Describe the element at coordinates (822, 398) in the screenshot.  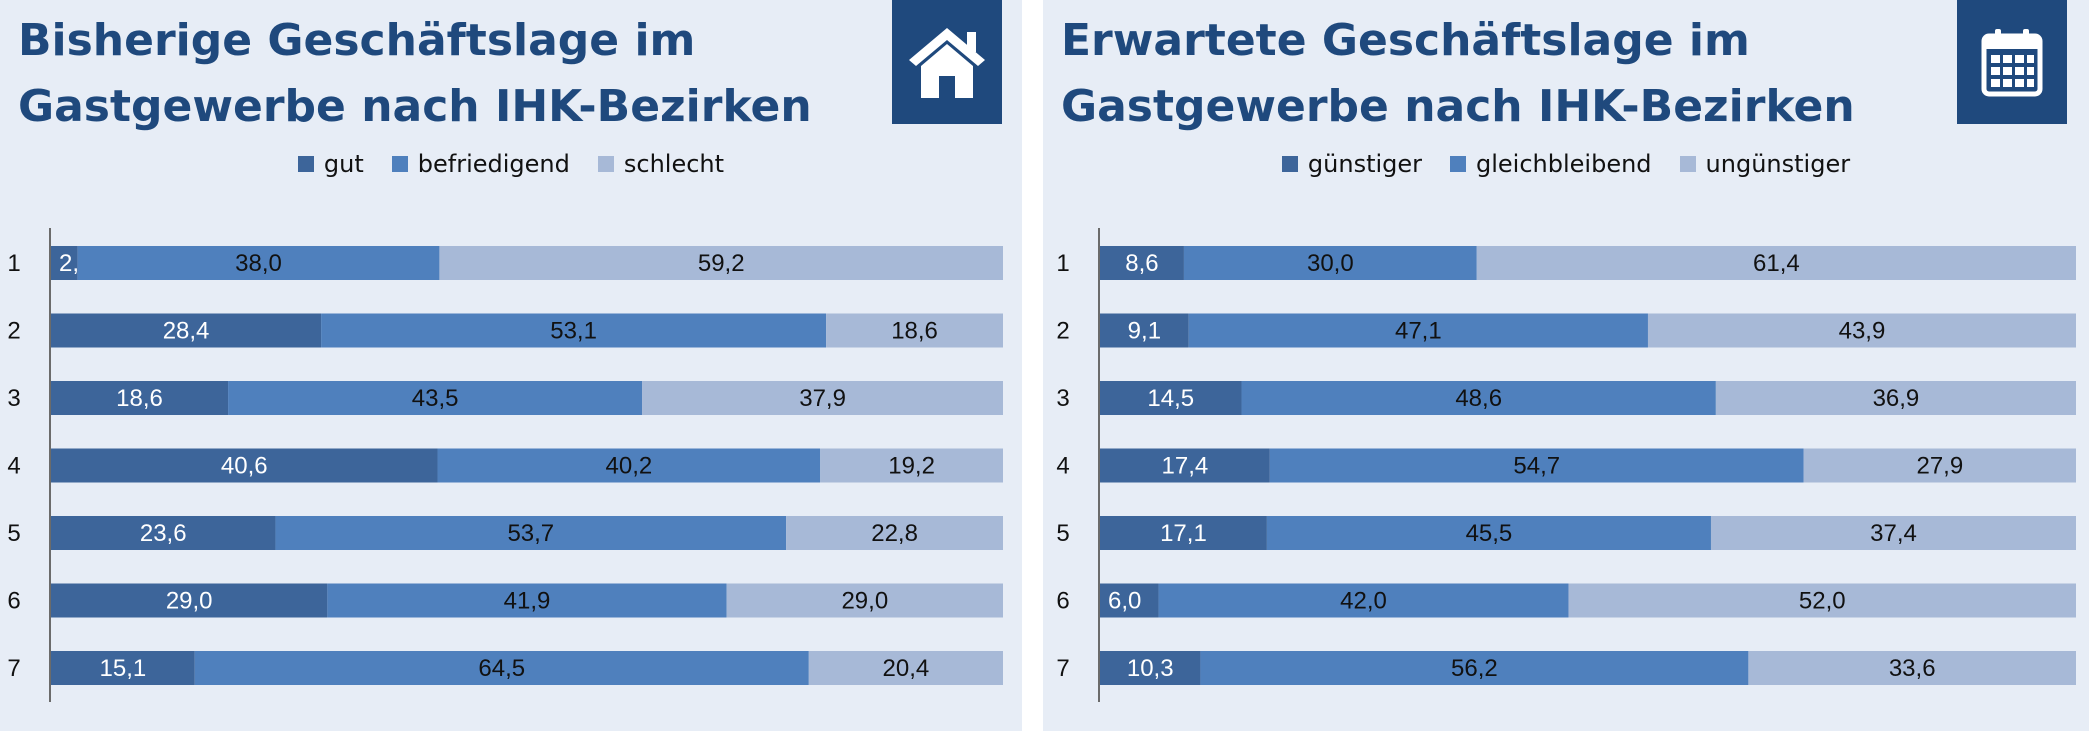
I see `data-label: 37,9` at that location.